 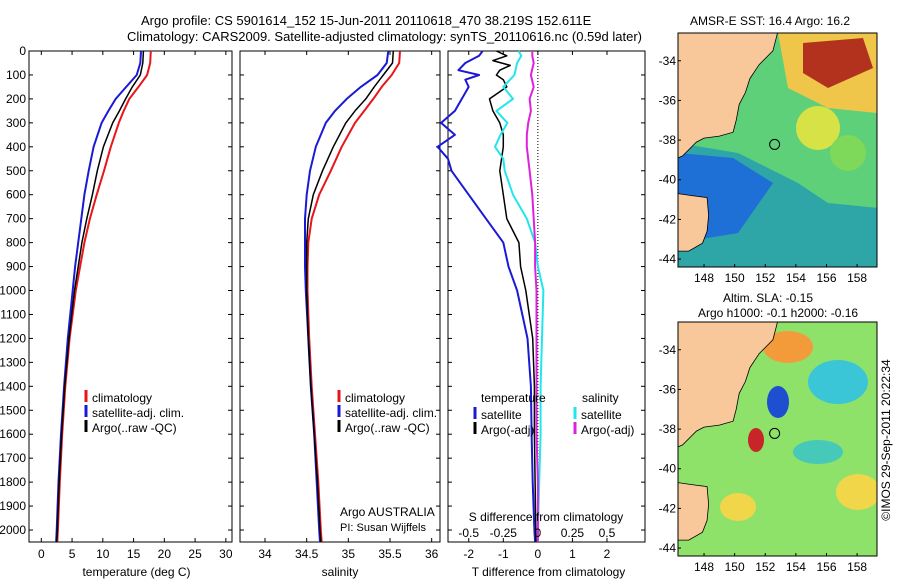 What do you see at coordinates (165, 554) in the screenshot?
I see `temperature-axis-tick-label: 20` at bounding box center [165, 554].